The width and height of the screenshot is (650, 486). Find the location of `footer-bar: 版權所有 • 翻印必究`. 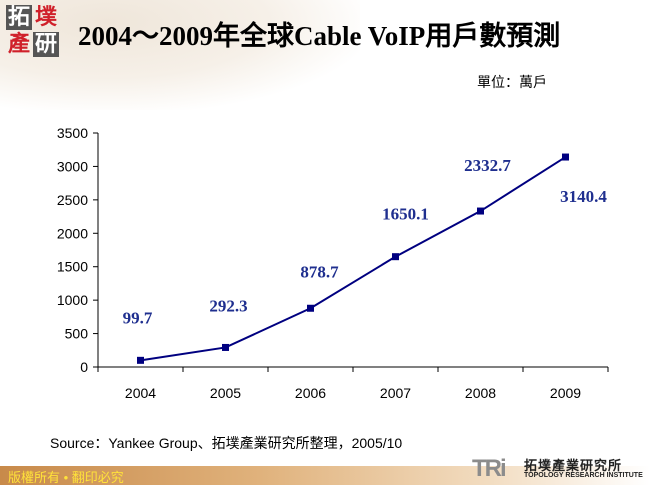

footer-bar: 版權所有 • 翻印必究 is located at coordinates (325, 475).